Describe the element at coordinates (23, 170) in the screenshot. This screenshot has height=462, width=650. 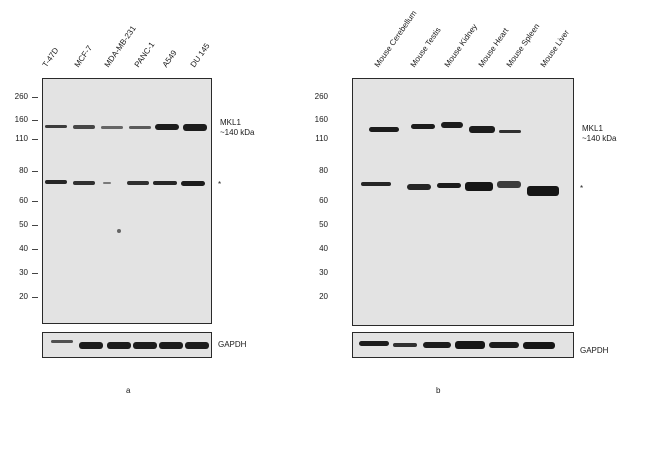
I see `marker-a-80: 80` at that location.